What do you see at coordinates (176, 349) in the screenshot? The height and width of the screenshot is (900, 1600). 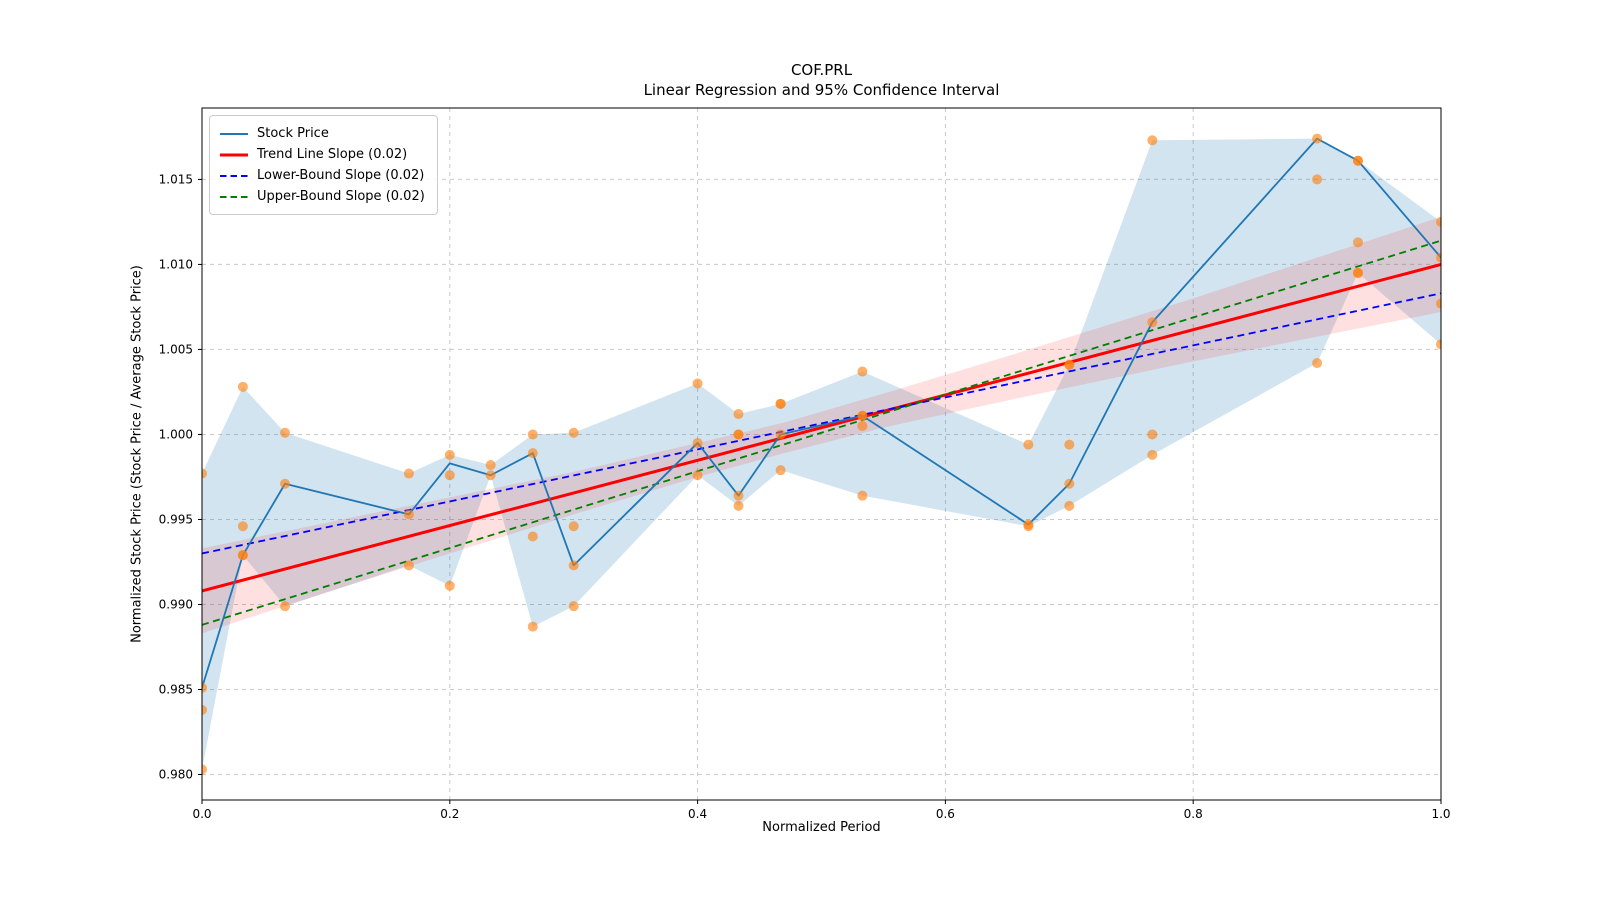 I see `y-tick-label: 1.005` at bounding box center [176, 349].